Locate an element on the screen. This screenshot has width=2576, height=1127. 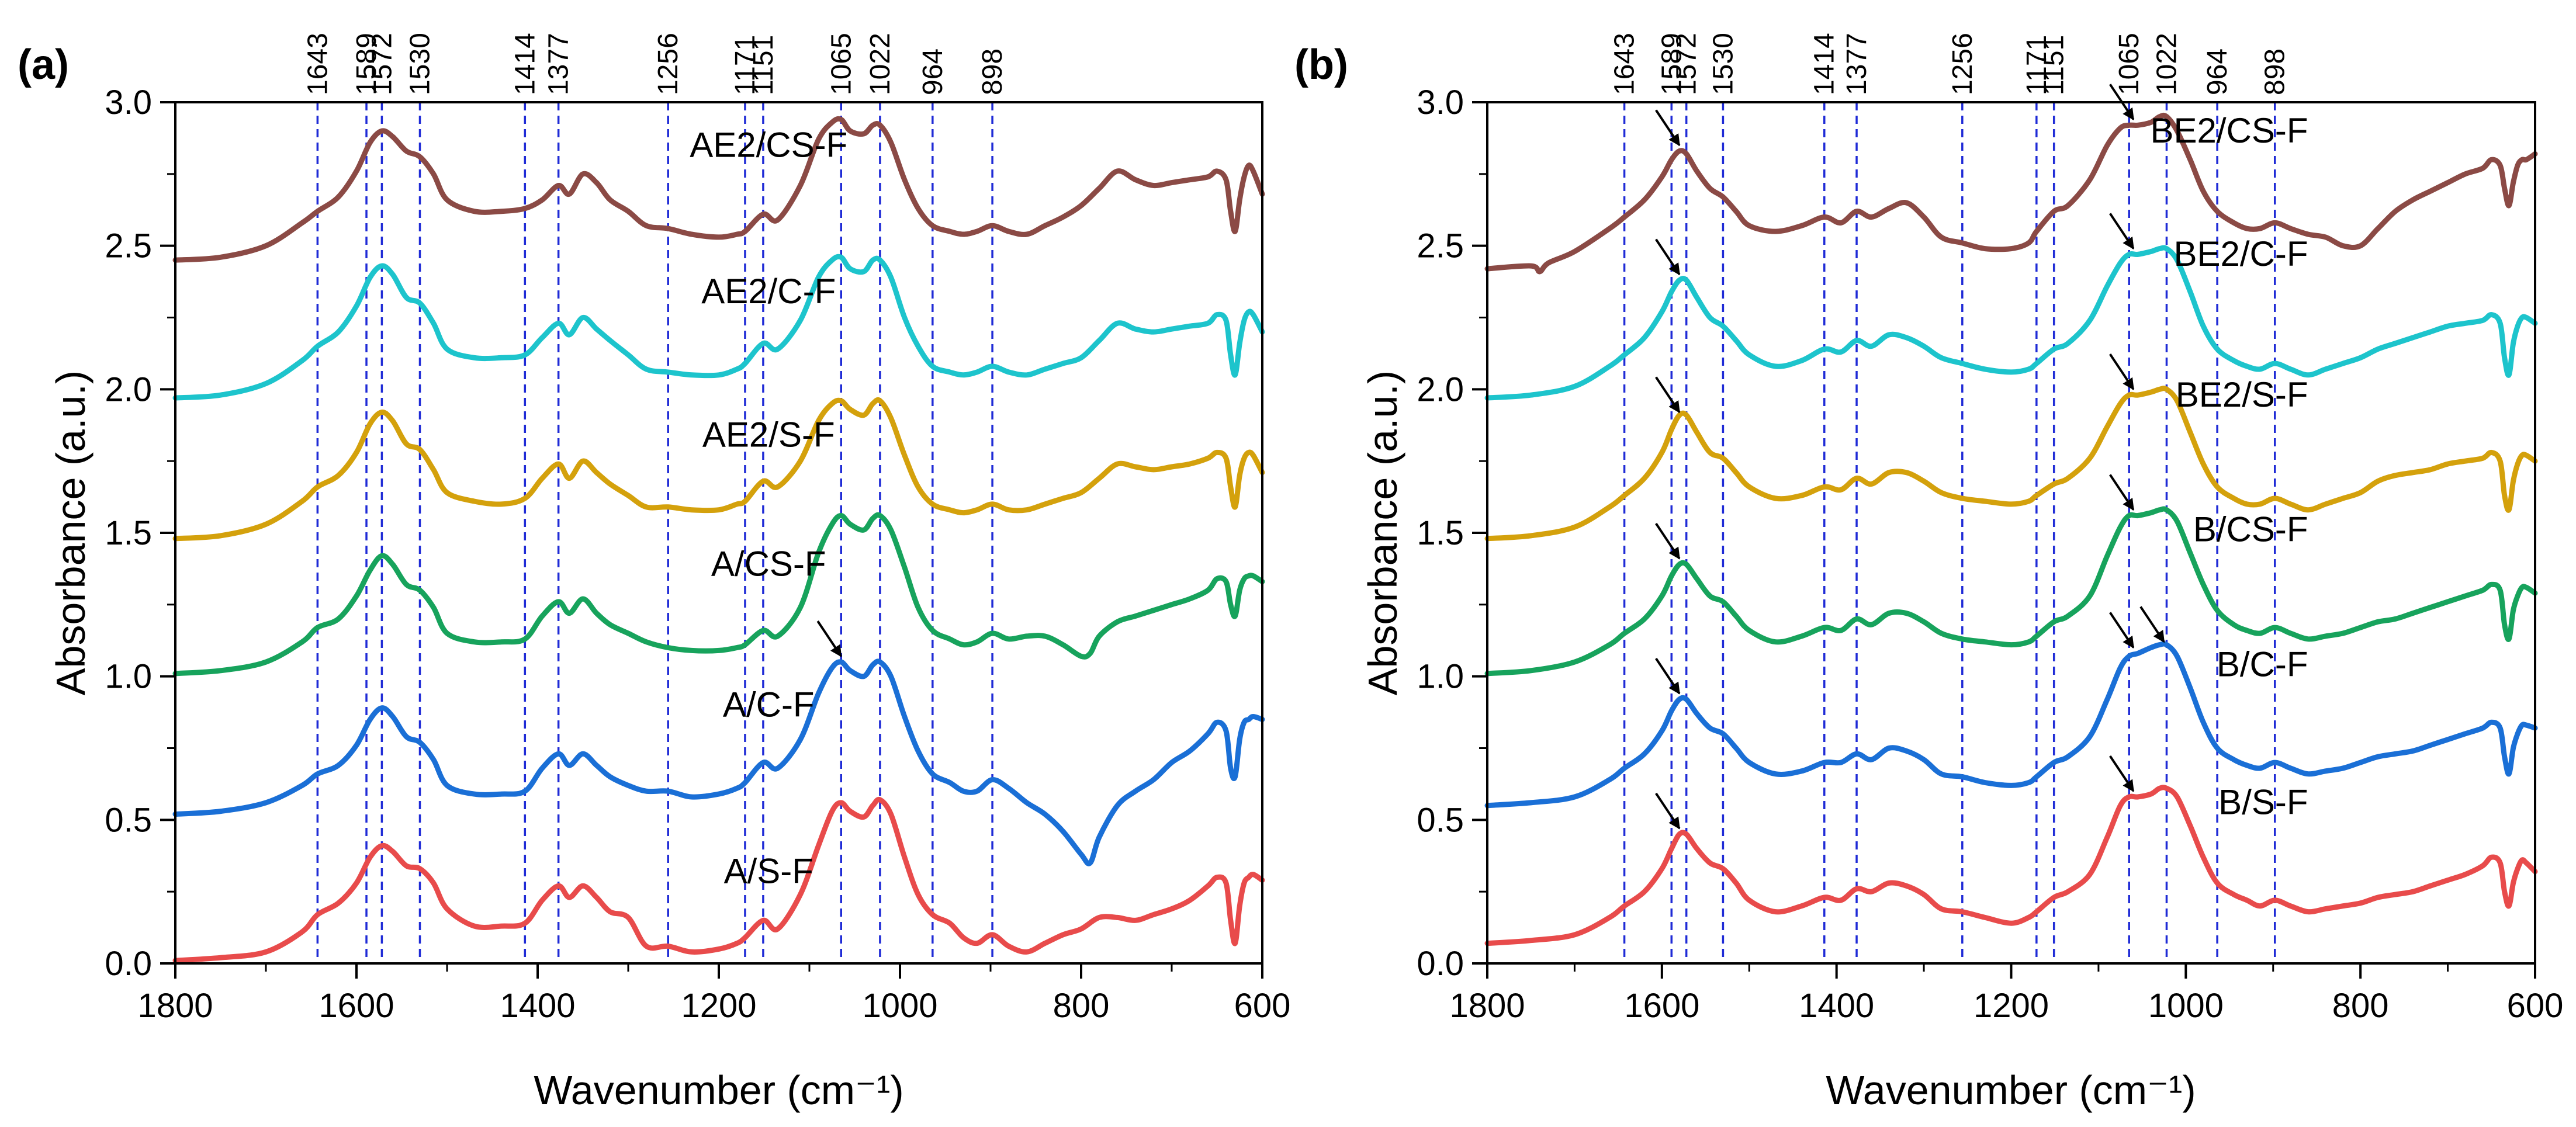
arrows-a is located at coordinates (829, 638).